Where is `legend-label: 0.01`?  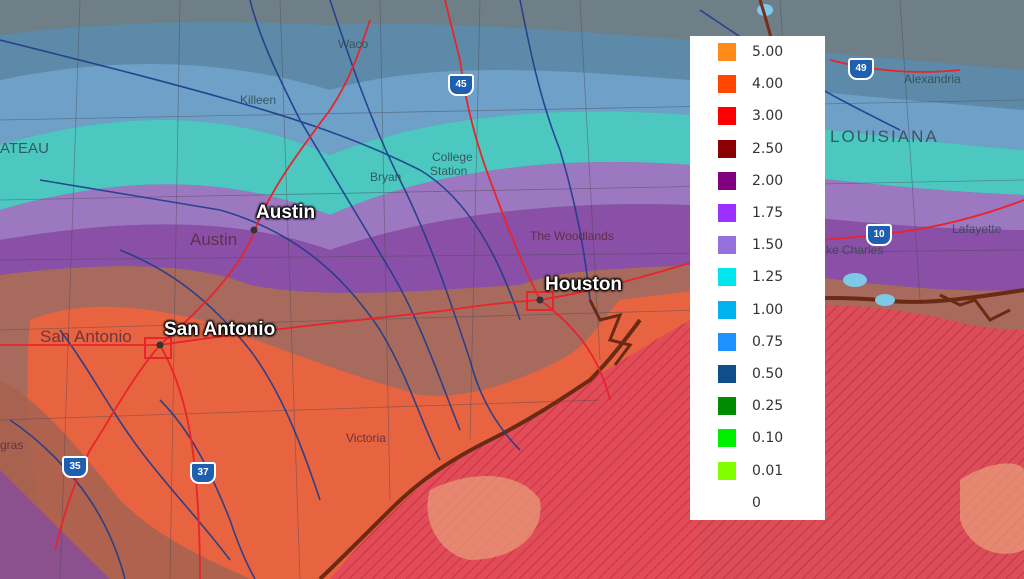 legend-label: 0.01 is located at coordinates (768, 470).